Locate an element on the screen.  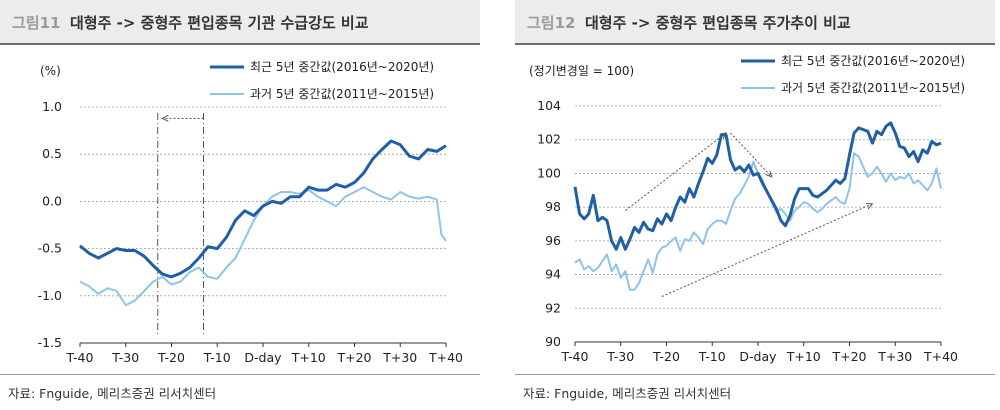
figure-number: 그림12 is located at coordinates (551, 23).